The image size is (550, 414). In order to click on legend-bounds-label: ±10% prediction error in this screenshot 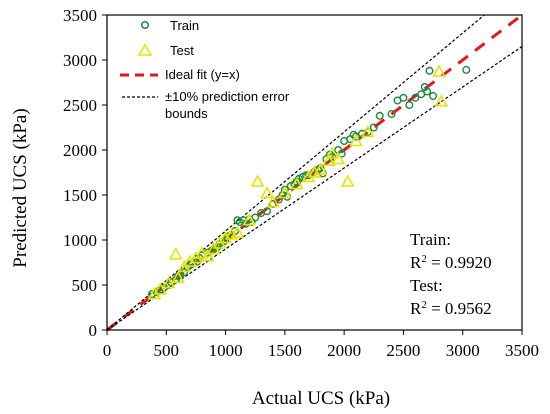, I will do `click(227, 96)`.